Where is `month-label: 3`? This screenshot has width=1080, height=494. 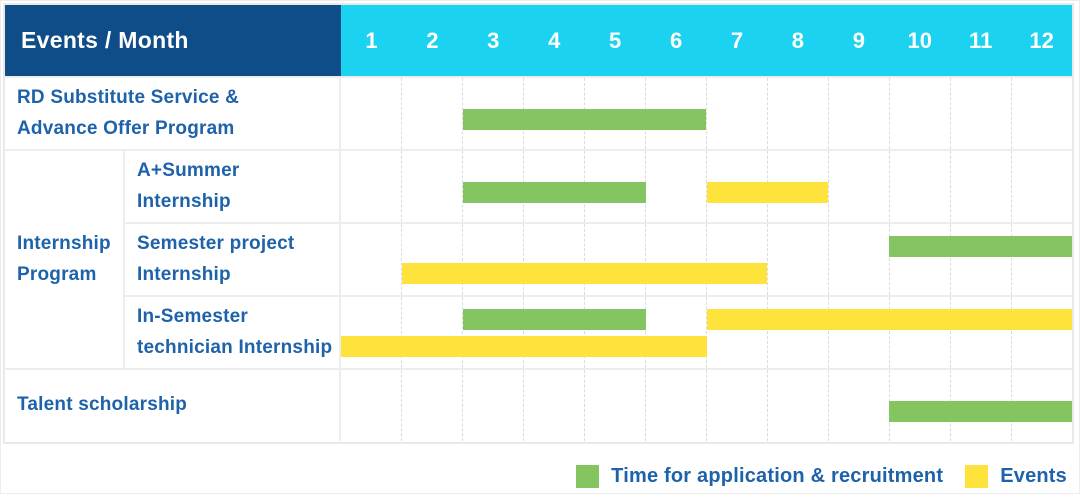
month-label: 3 is located at coordinates (493, 40).